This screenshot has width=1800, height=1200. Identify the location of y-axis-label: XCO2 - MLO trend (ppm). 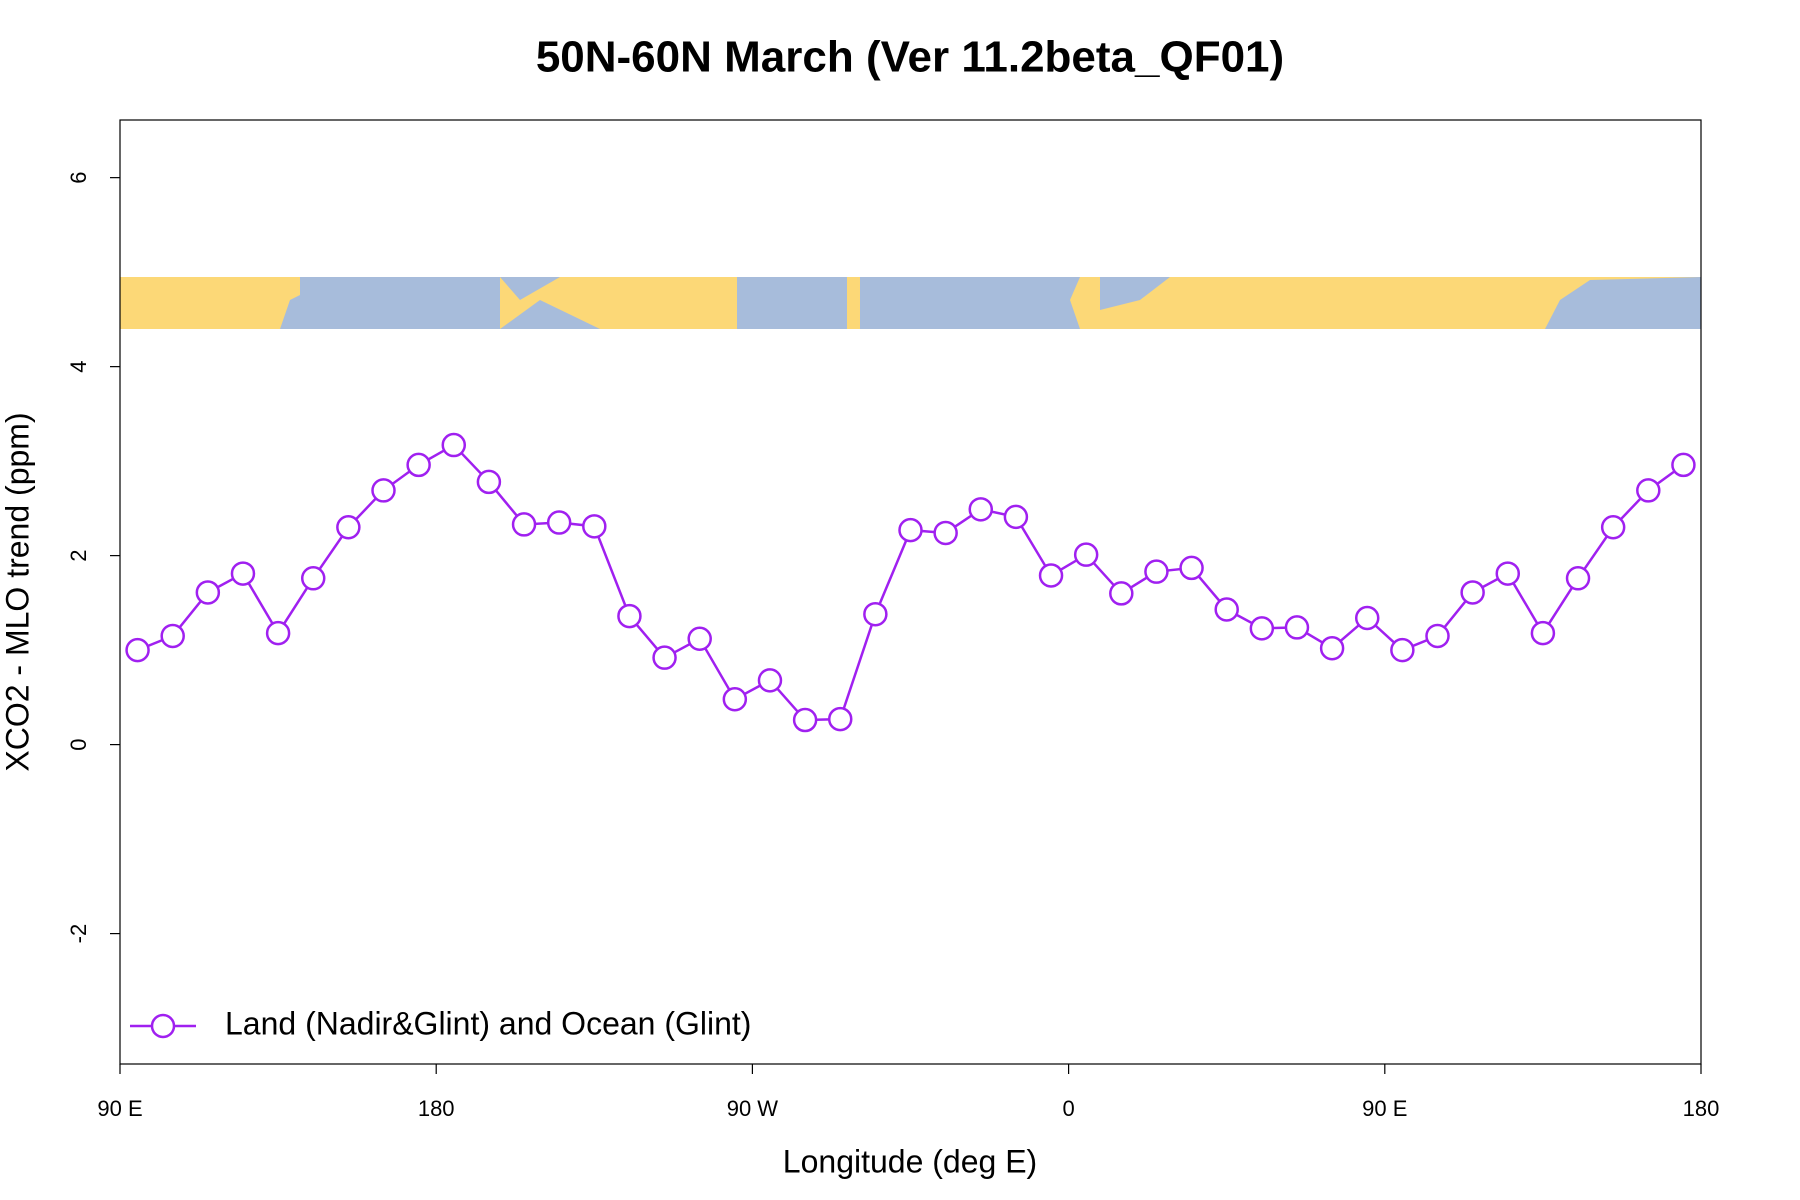
(17, 591).